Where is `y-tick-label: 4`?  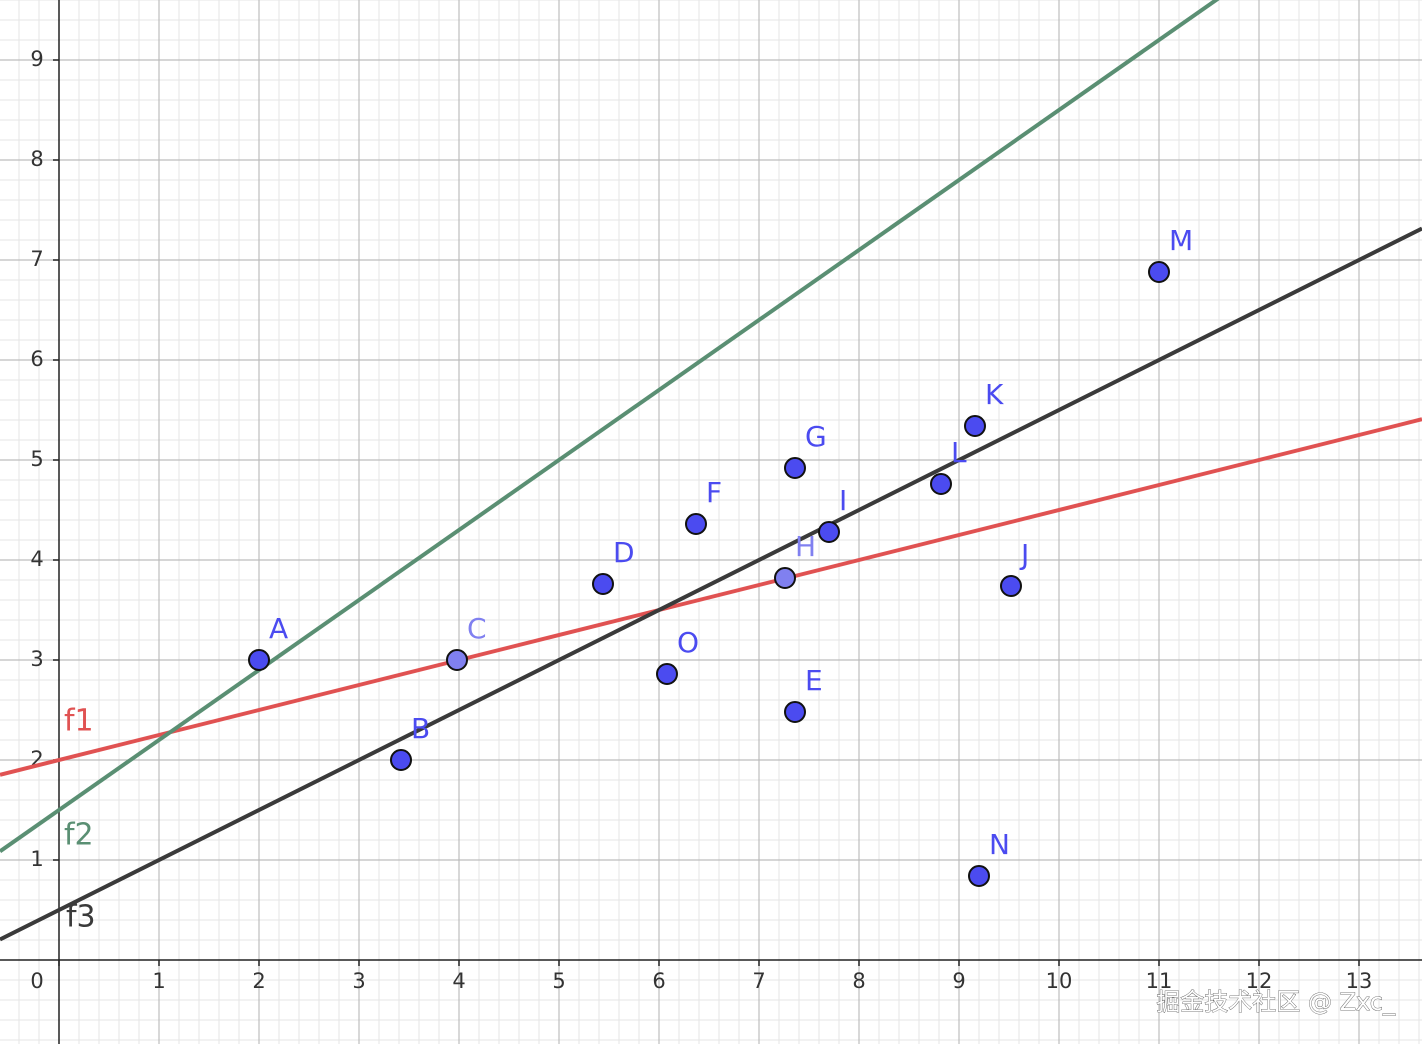
y-tick-label: 4 is located at coordinates (36, 559).